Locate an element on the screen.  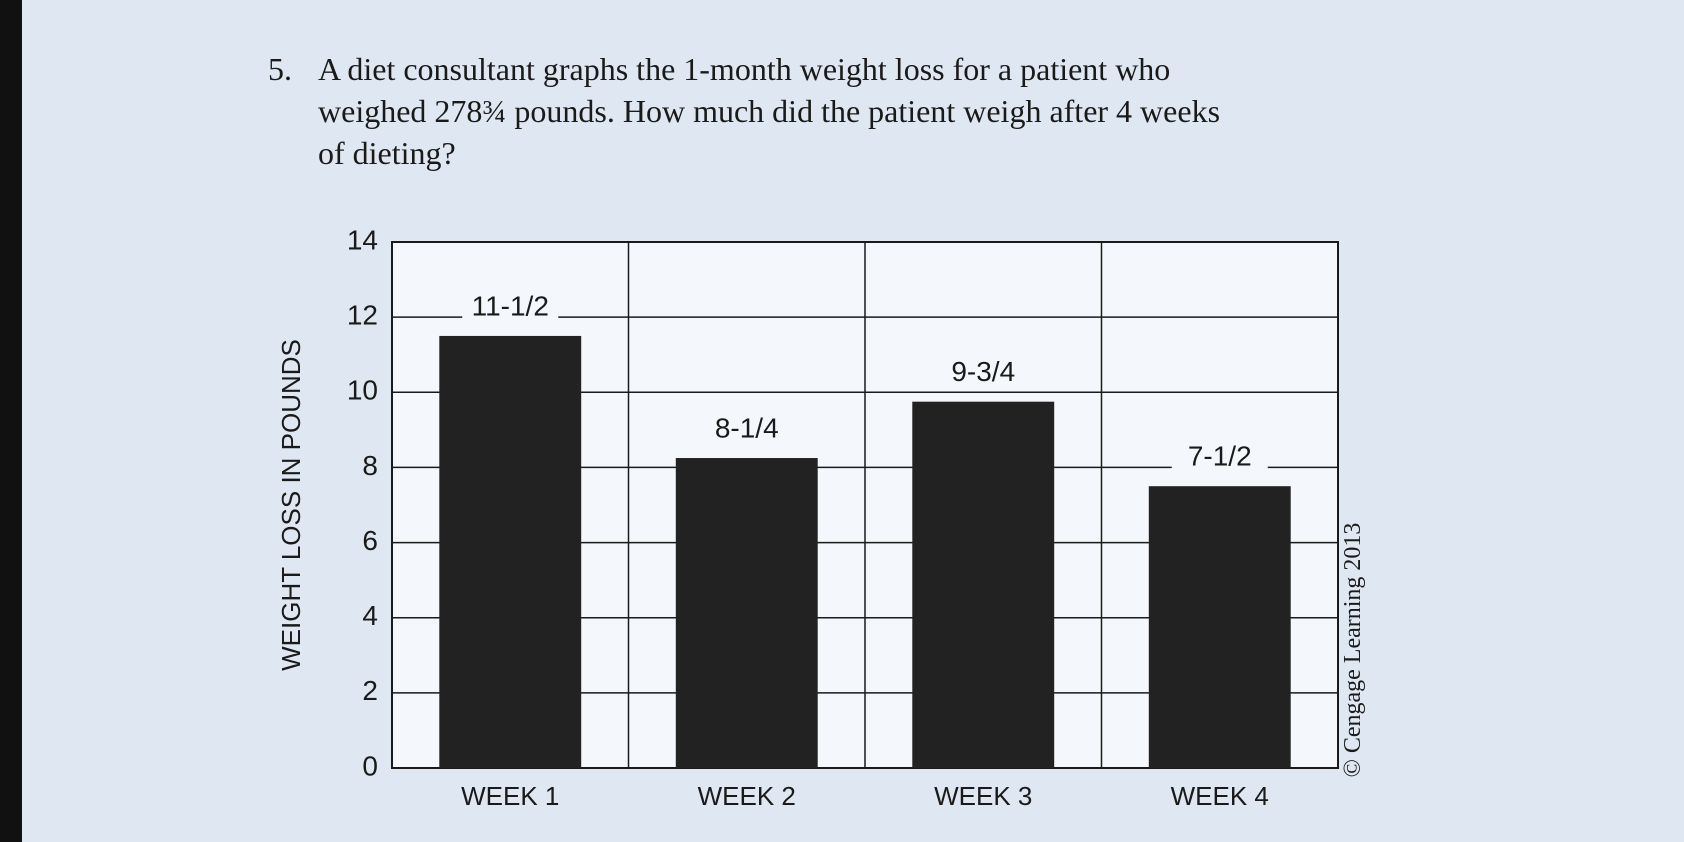
x-tick-label: WEEK 2 is located at coordinates (747, 796).